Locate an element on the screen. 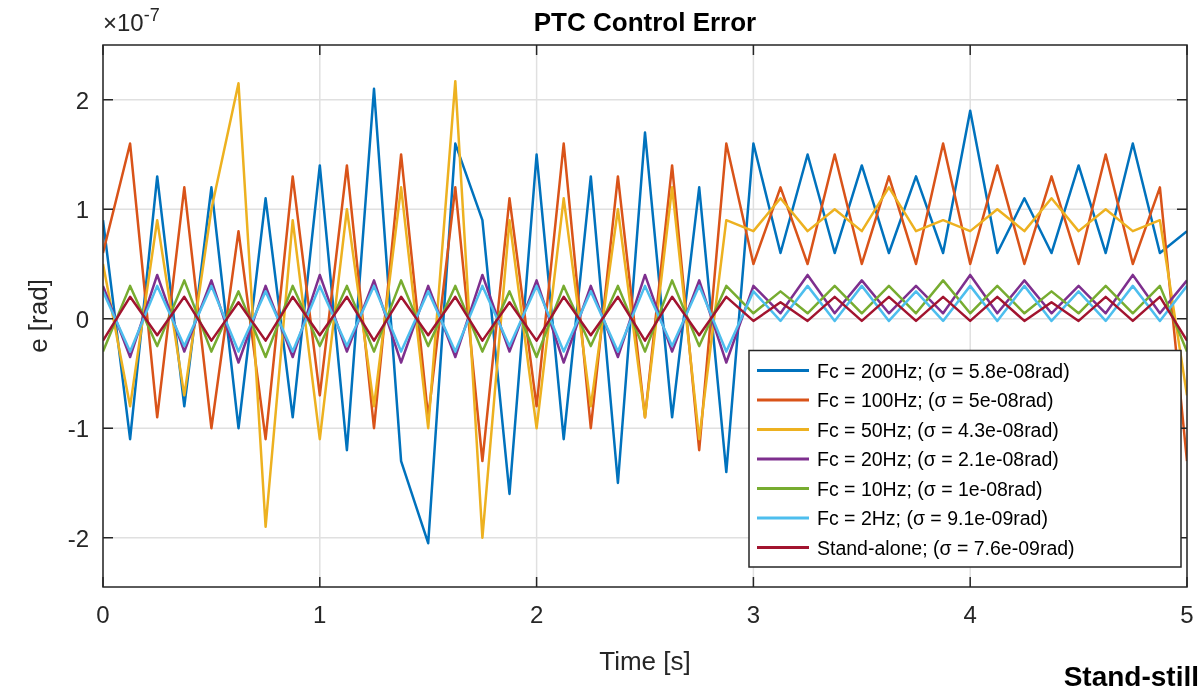 This screenshot has height=688, width=1203. x-axis-title: Time [s] is located at coordinates (645, 661).